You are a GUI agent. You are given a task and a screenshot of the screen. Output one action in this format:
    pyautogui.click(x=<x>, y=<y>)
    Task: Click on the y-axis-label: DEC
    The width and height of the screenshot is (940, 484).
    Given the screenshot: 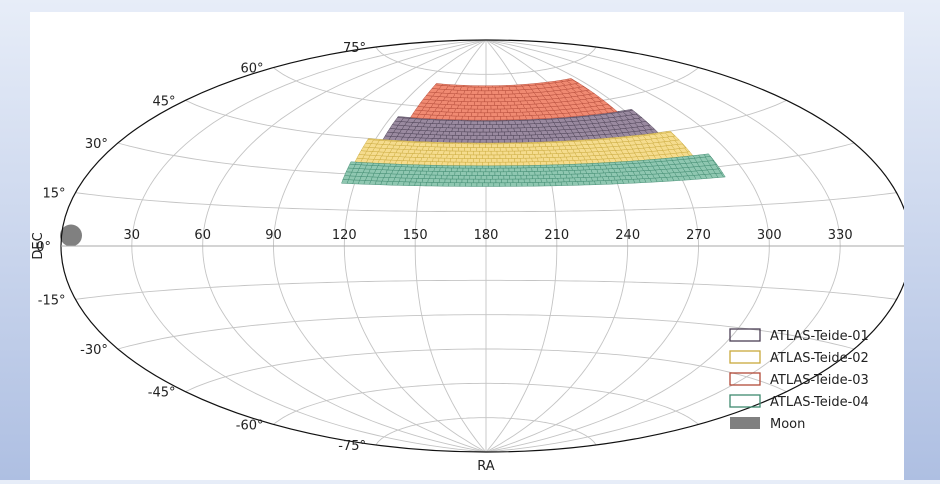 What is the action you would take?
    pyautogui.click(x=38, y=245)
    